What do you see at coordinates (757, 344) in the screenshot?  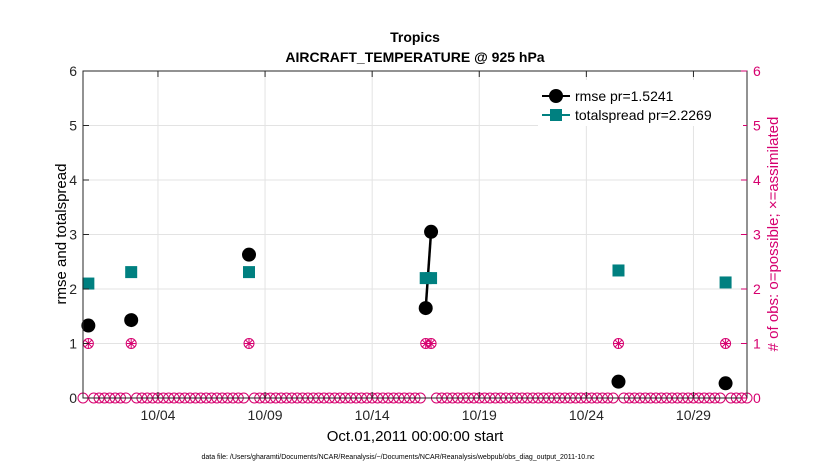 I see `y-right-tick-label-1: 1` at bounding box center [757, 344].